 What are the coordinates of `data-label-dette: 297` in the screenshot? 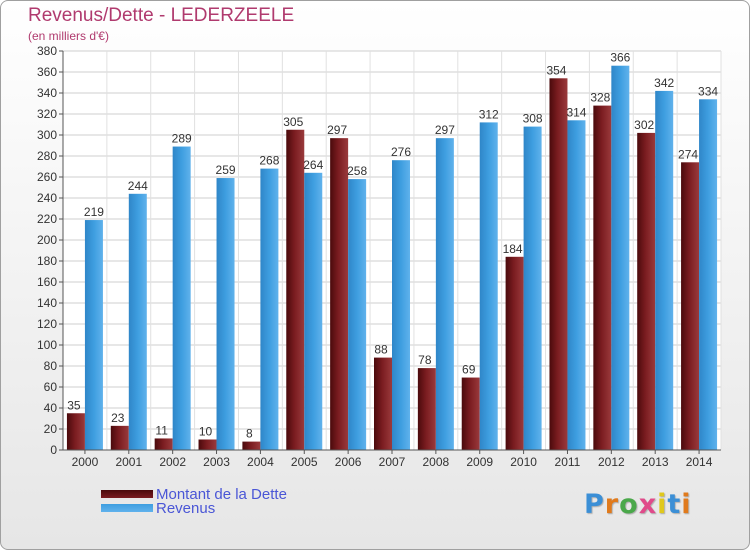 It's located at (337, 130).